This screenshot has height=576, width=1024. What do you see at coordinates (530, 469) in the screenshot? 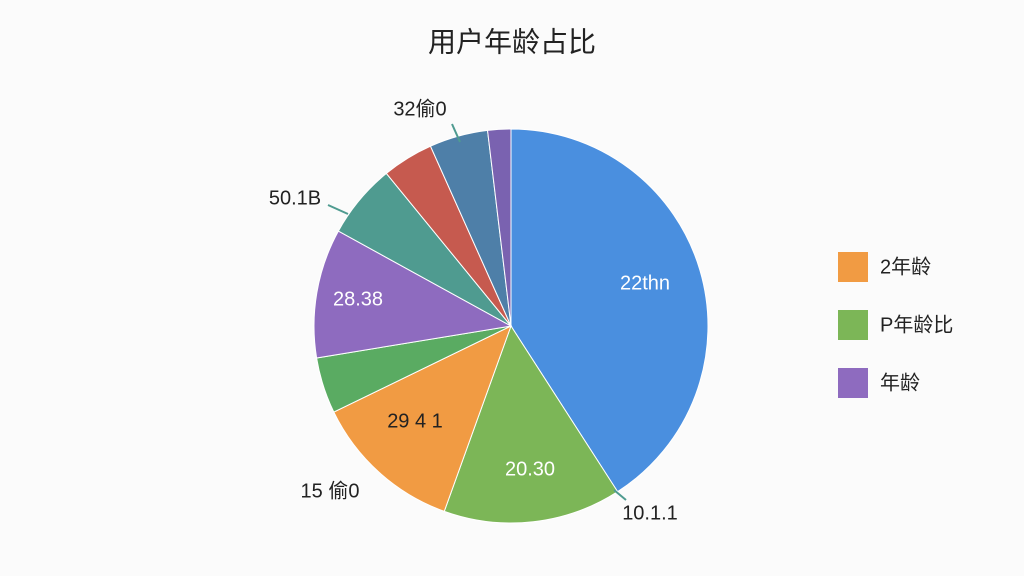
I see `data-label: 20.30` at bounding box center [530, 469].